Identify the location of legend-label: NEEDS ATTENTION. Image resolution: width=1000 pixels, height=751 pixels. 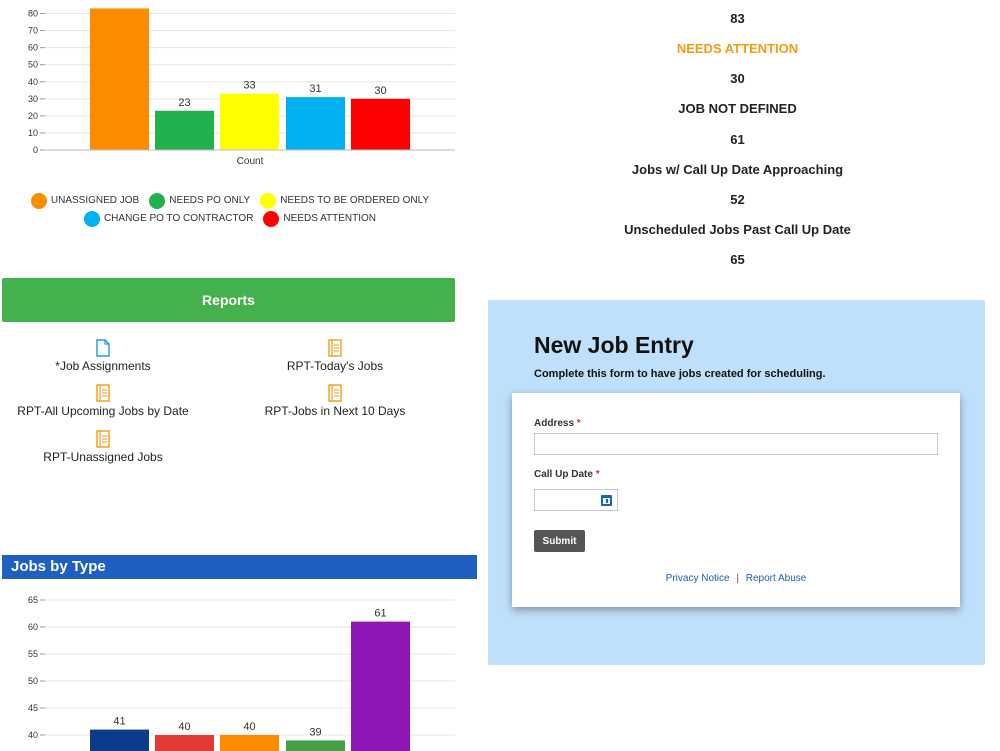
(330, 218).